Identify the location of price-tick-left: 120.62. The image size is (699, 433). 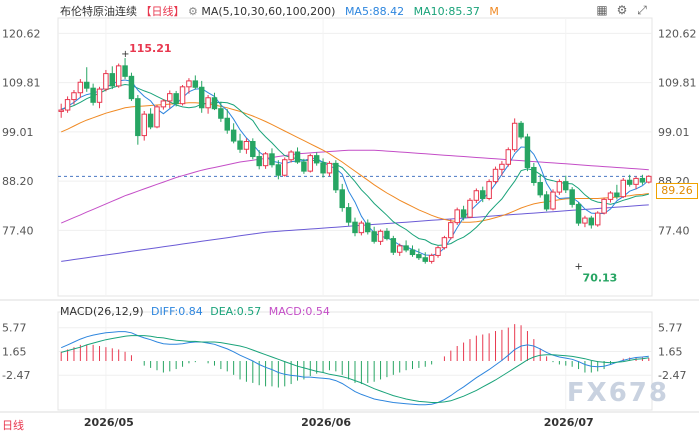
(21, 33).